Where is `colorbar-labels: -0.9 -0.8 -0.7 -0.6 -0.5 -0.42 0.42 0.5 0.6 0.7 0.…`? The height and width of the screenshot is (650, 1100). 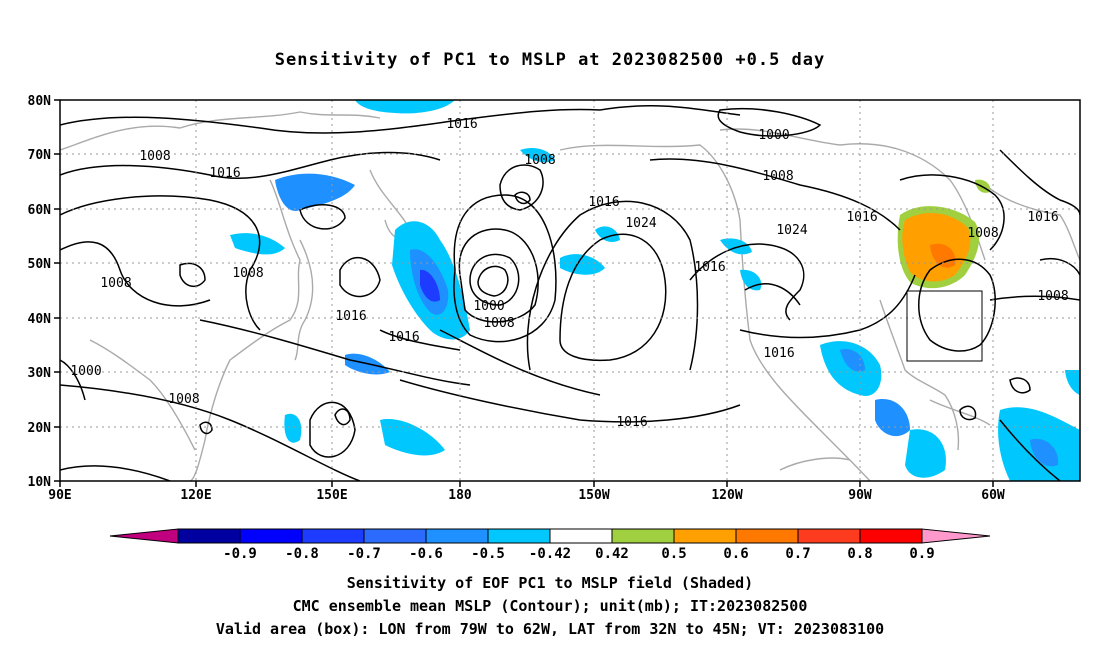
colorbar-labels: -0.9 -0.8 -0.7 -0.6 -0.5 -0.42 0.42 0.5 0.6 0.7 0.… is located at coordinates (579, 554).